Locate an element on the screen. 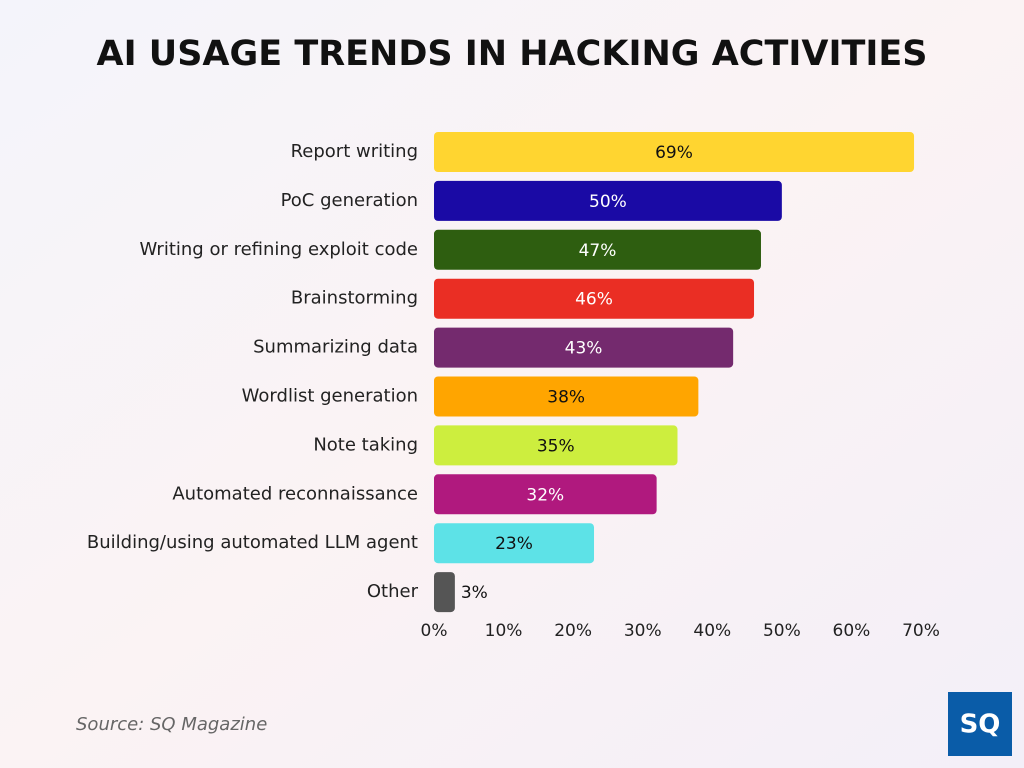 The image size is (1024, 768). chart-title: AI USAGE TRENDS IN HACKING ACTIVITIES is located at coordinates (511, 54).